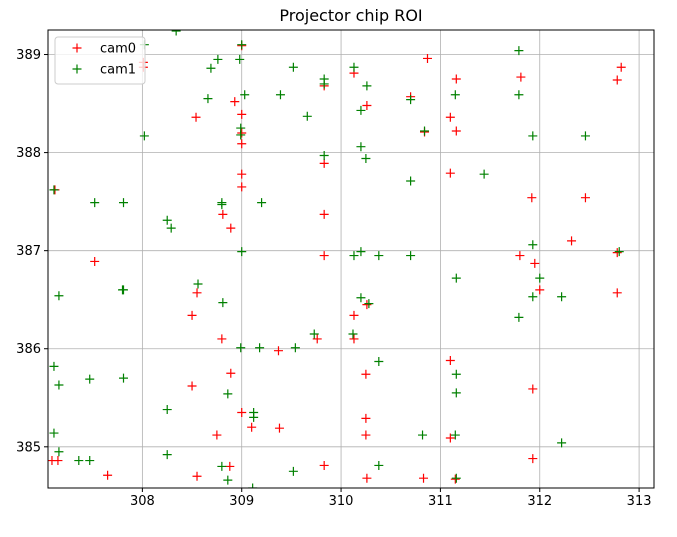  Describe the element at coordinates (28, 349) in the screenshot. I see `y-tick-label: 386` at that location.